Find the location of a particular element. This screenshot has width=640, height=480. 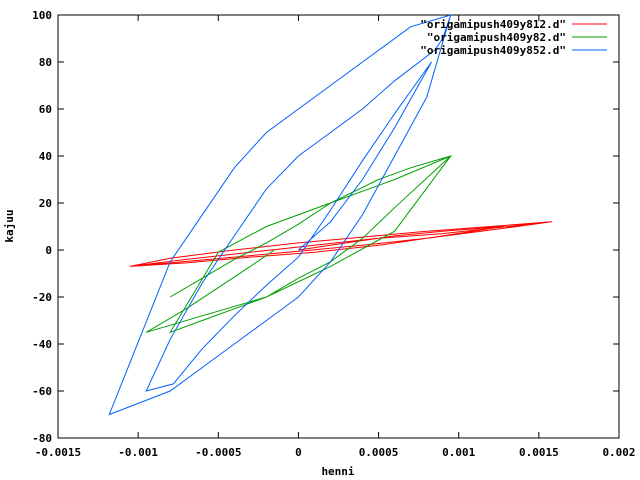

legend-label-3: "origamipush409y852.d" is located at coordinates (493, 50).